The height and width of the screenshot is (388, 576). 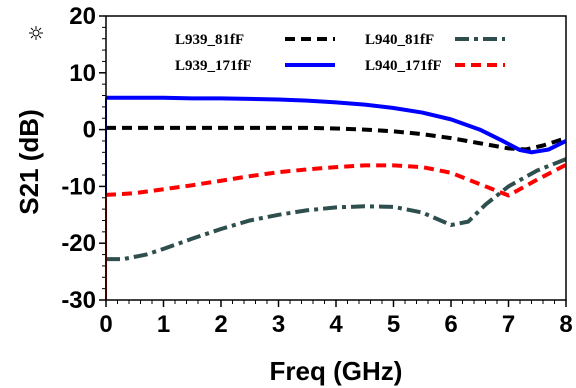 What do you see at coordinates (403, 66) in the screenshot?
I see `legend-label: L940_171fF` at bounding box center [403, 66].